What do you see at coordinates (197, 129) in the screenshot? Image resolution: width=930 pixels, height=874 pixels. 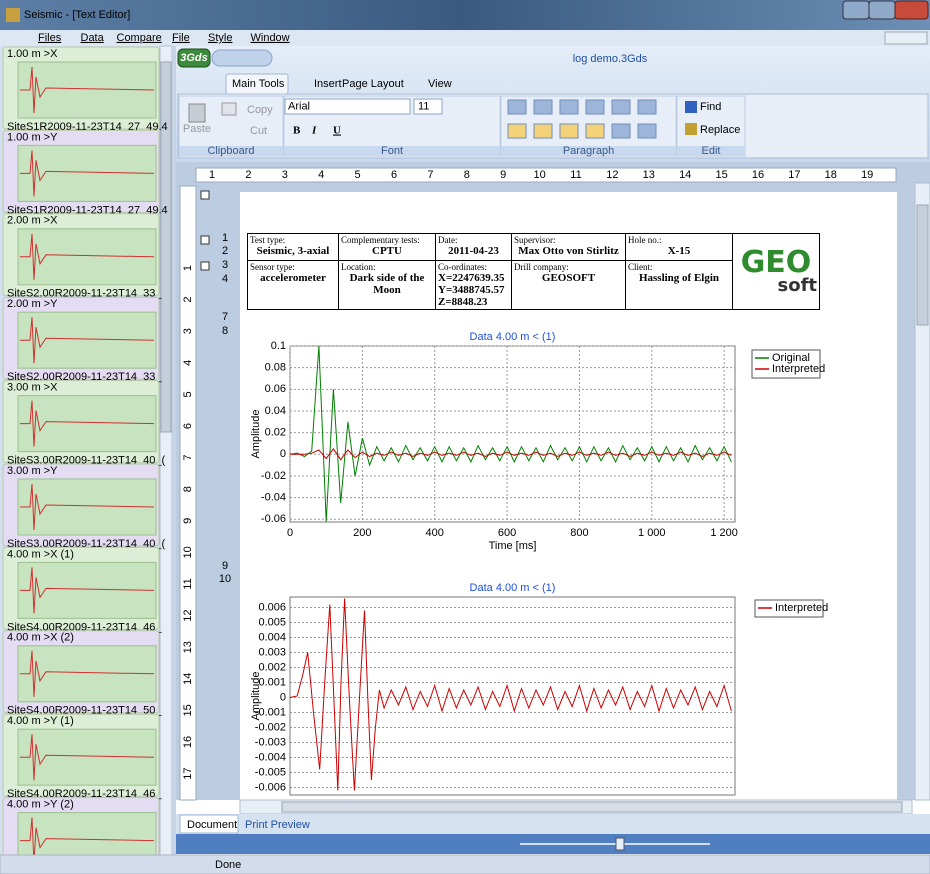 I see `paste-button: Paste` at bounding box center [197, 129].